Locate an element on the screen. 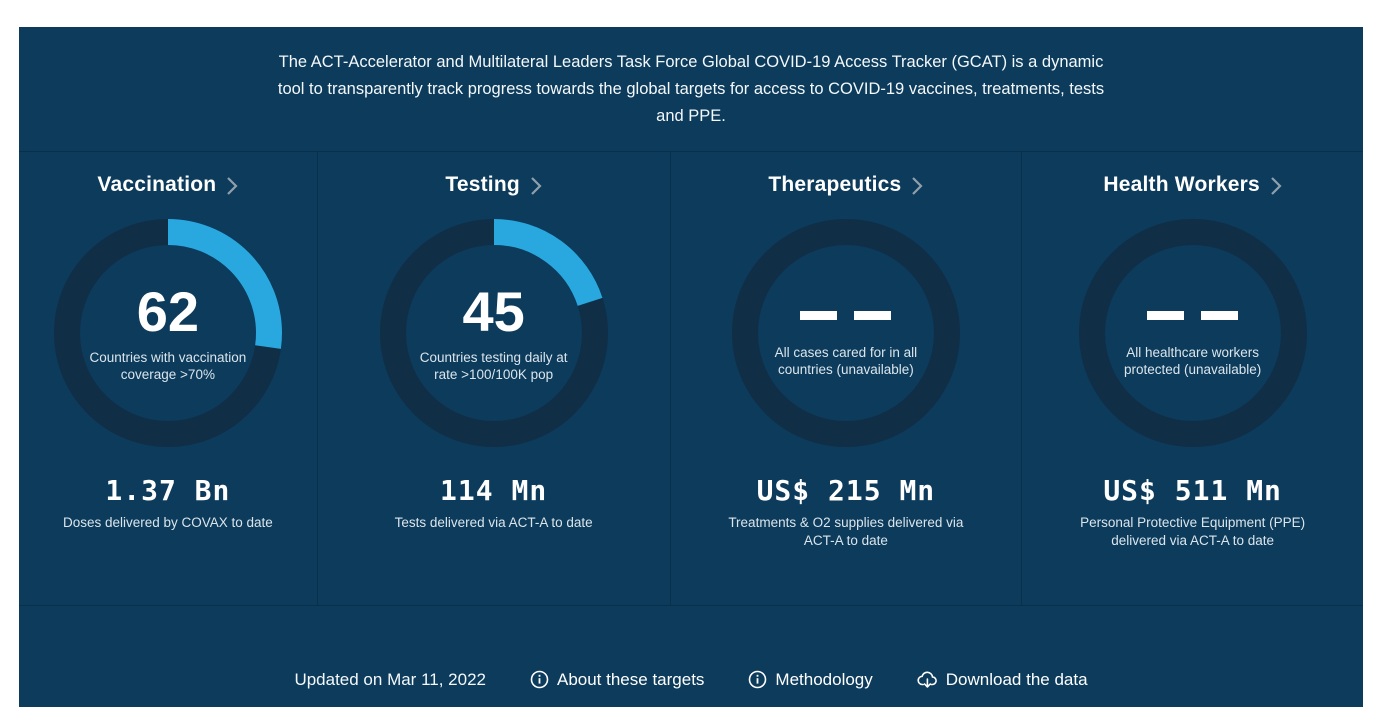 This screenshot has width=1384, height=722. column-title: Health Workers is located at coordinates (1181, 184).